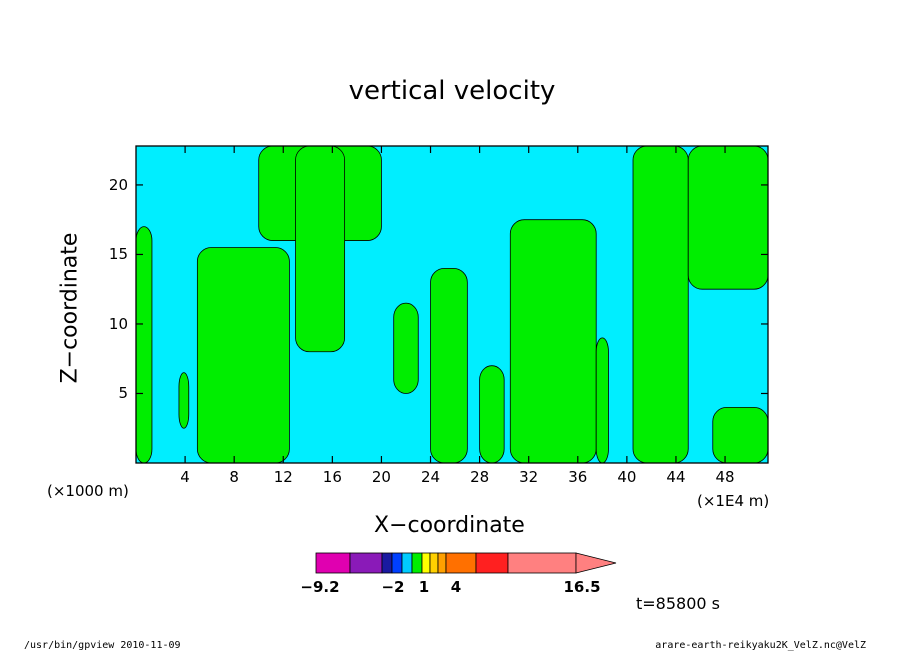  I want to click on colorbar-tick-label: −2, so click(393, 587).